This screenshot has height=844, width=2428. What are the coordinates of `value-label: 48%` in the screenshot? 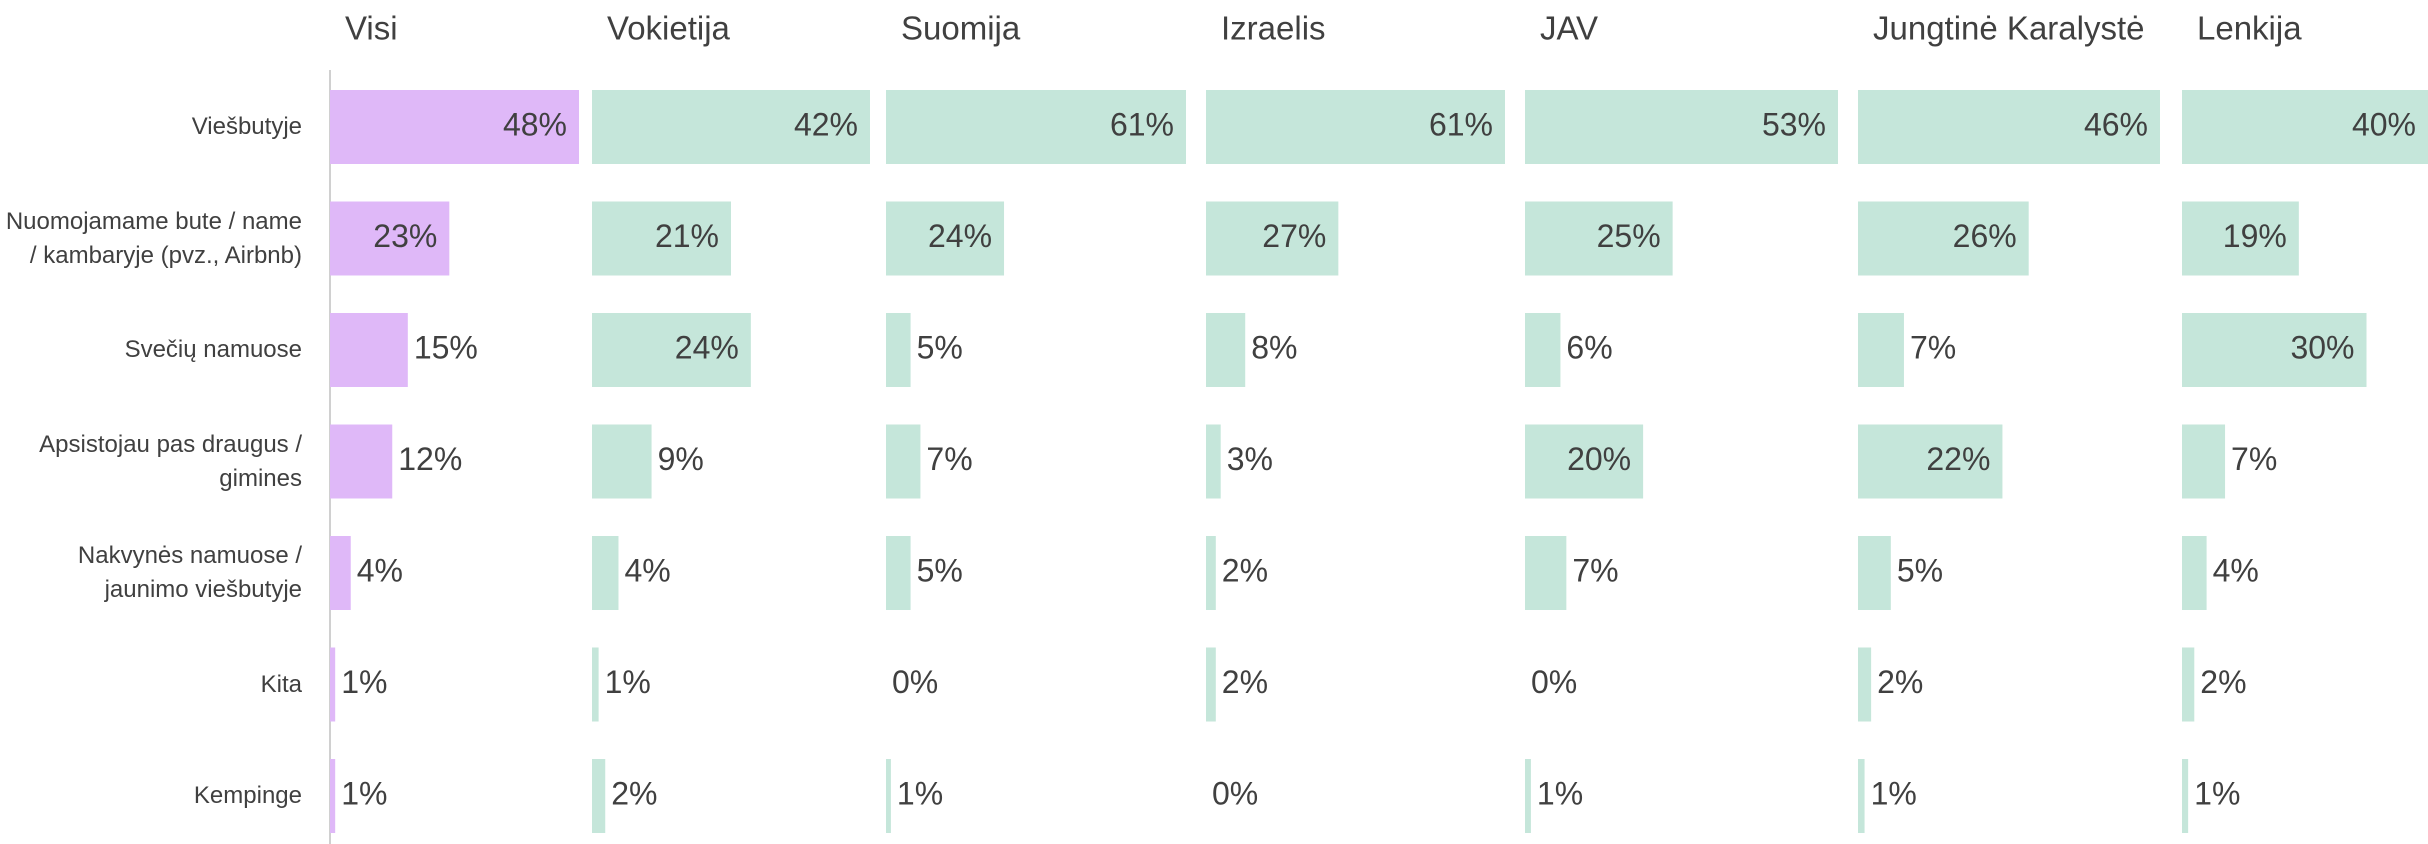 It's located at (535, 124).